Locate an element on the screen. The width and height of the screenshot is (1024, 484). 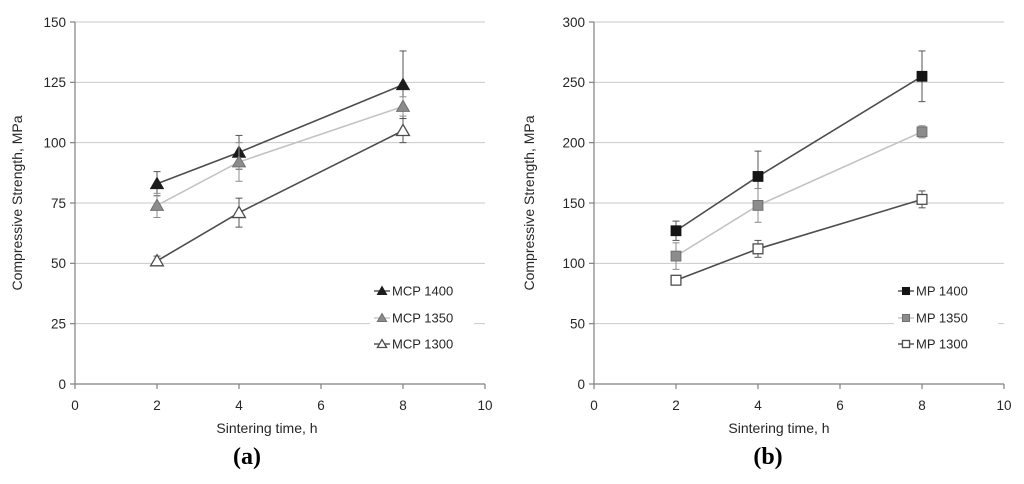
y-tick-label: 125 is located at coordinates (54, 82).